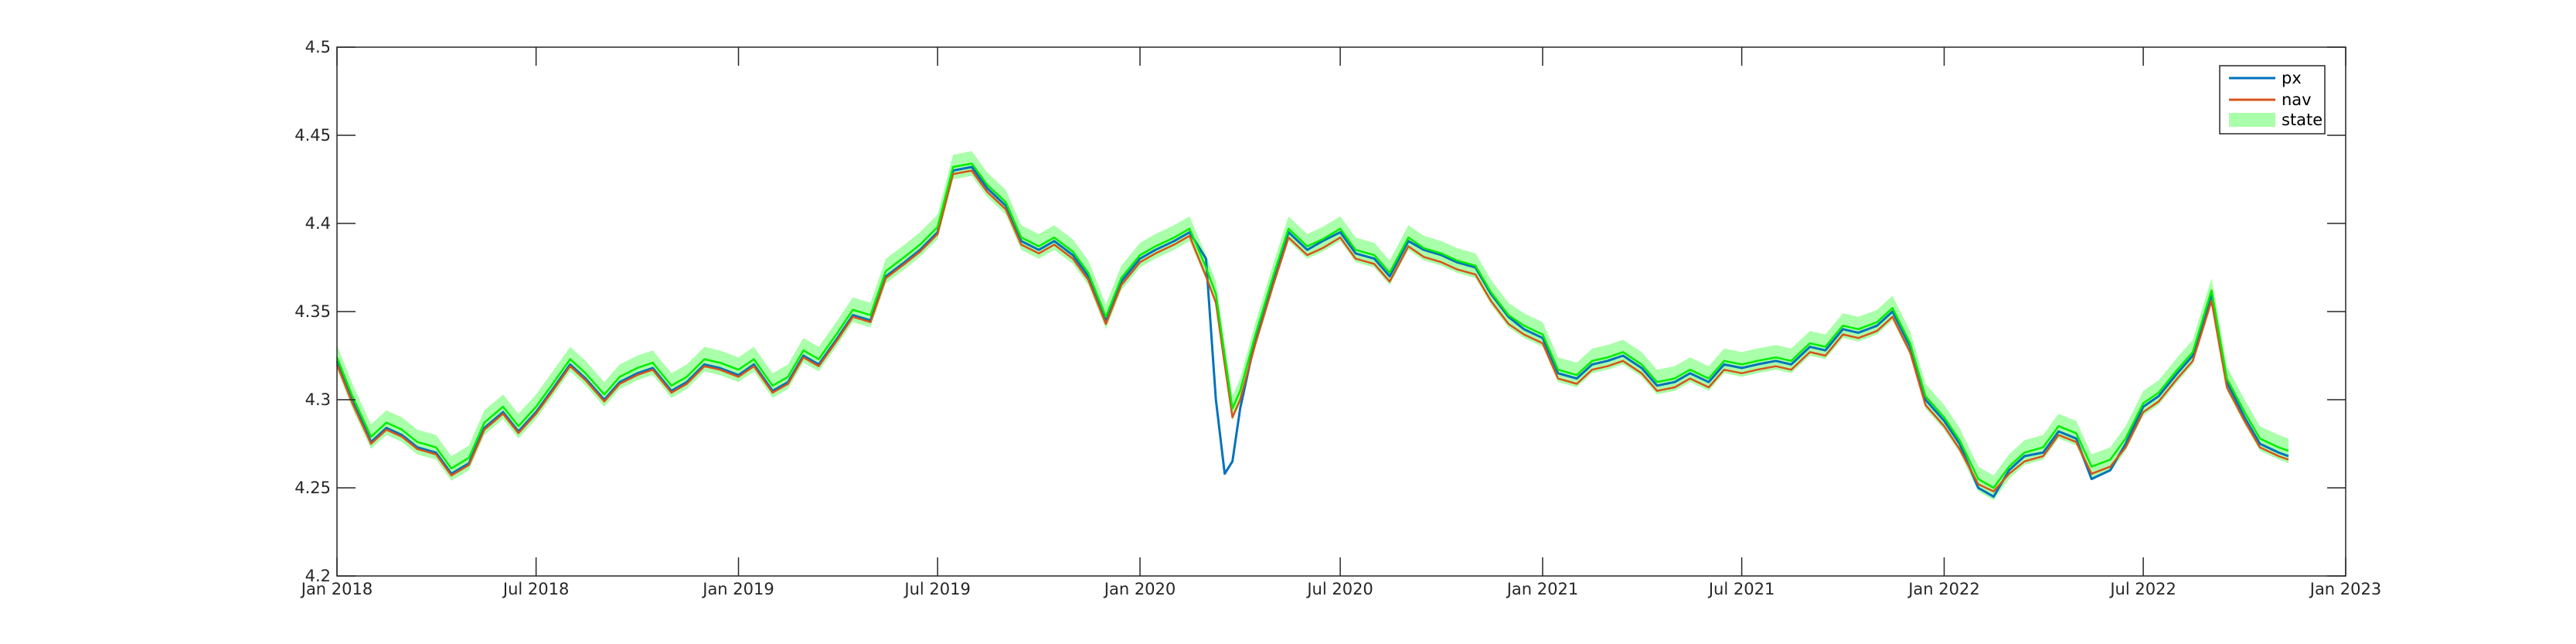 This screenshot has height=644, width=2576. I want to click on x-tick-label: Jul 2022, so click(2142, 589).